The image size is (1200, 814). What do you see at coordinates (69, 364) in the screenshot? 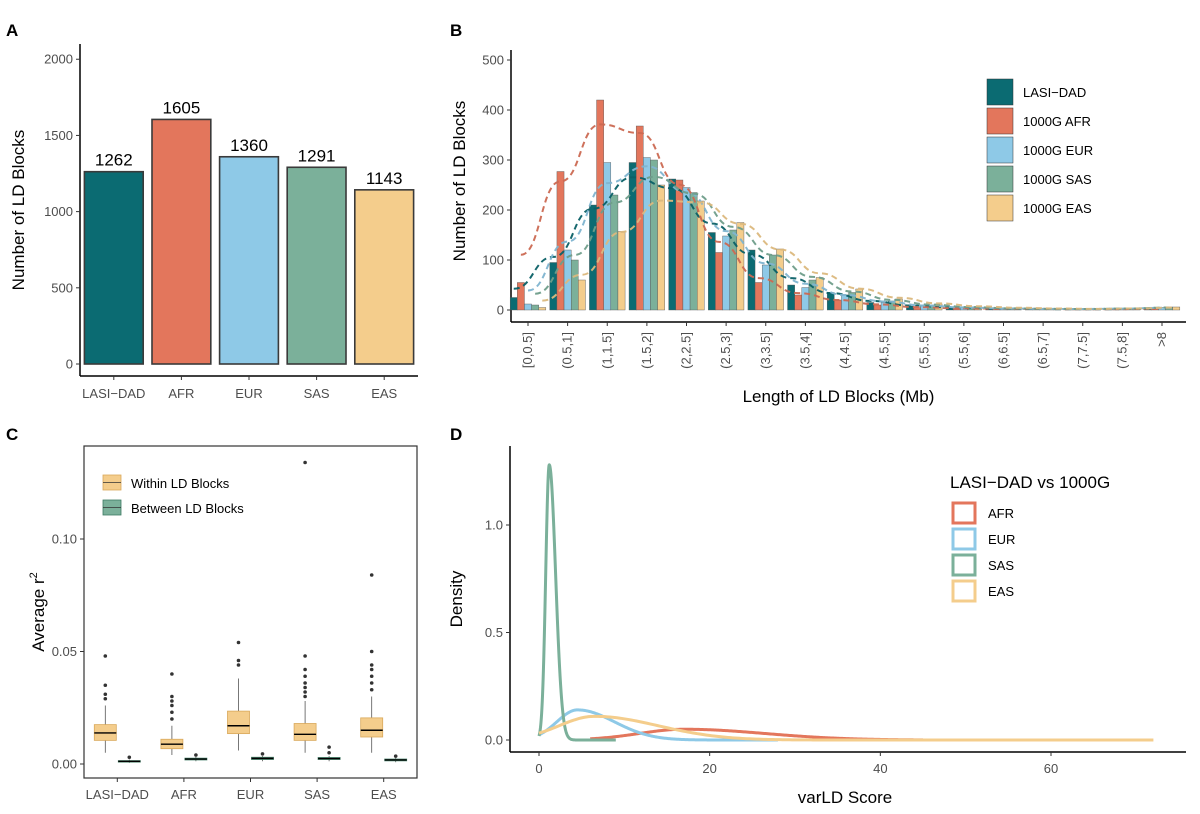
I see `panel-a-y-tick-label: 0` at bounding box center [69, 364].